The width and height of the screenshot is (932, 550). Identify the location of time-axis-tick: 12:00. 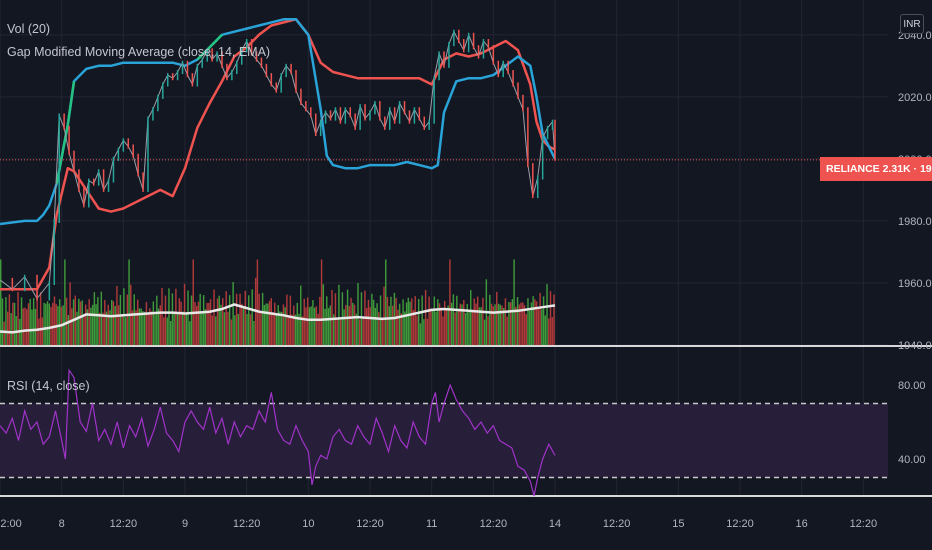
(11, 524).